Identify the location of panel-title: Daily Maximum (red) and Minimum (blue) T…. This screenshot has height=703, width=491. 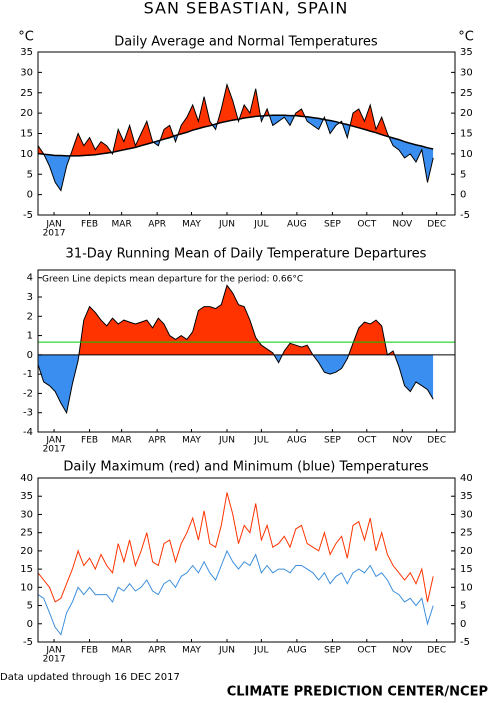
(245, 467).